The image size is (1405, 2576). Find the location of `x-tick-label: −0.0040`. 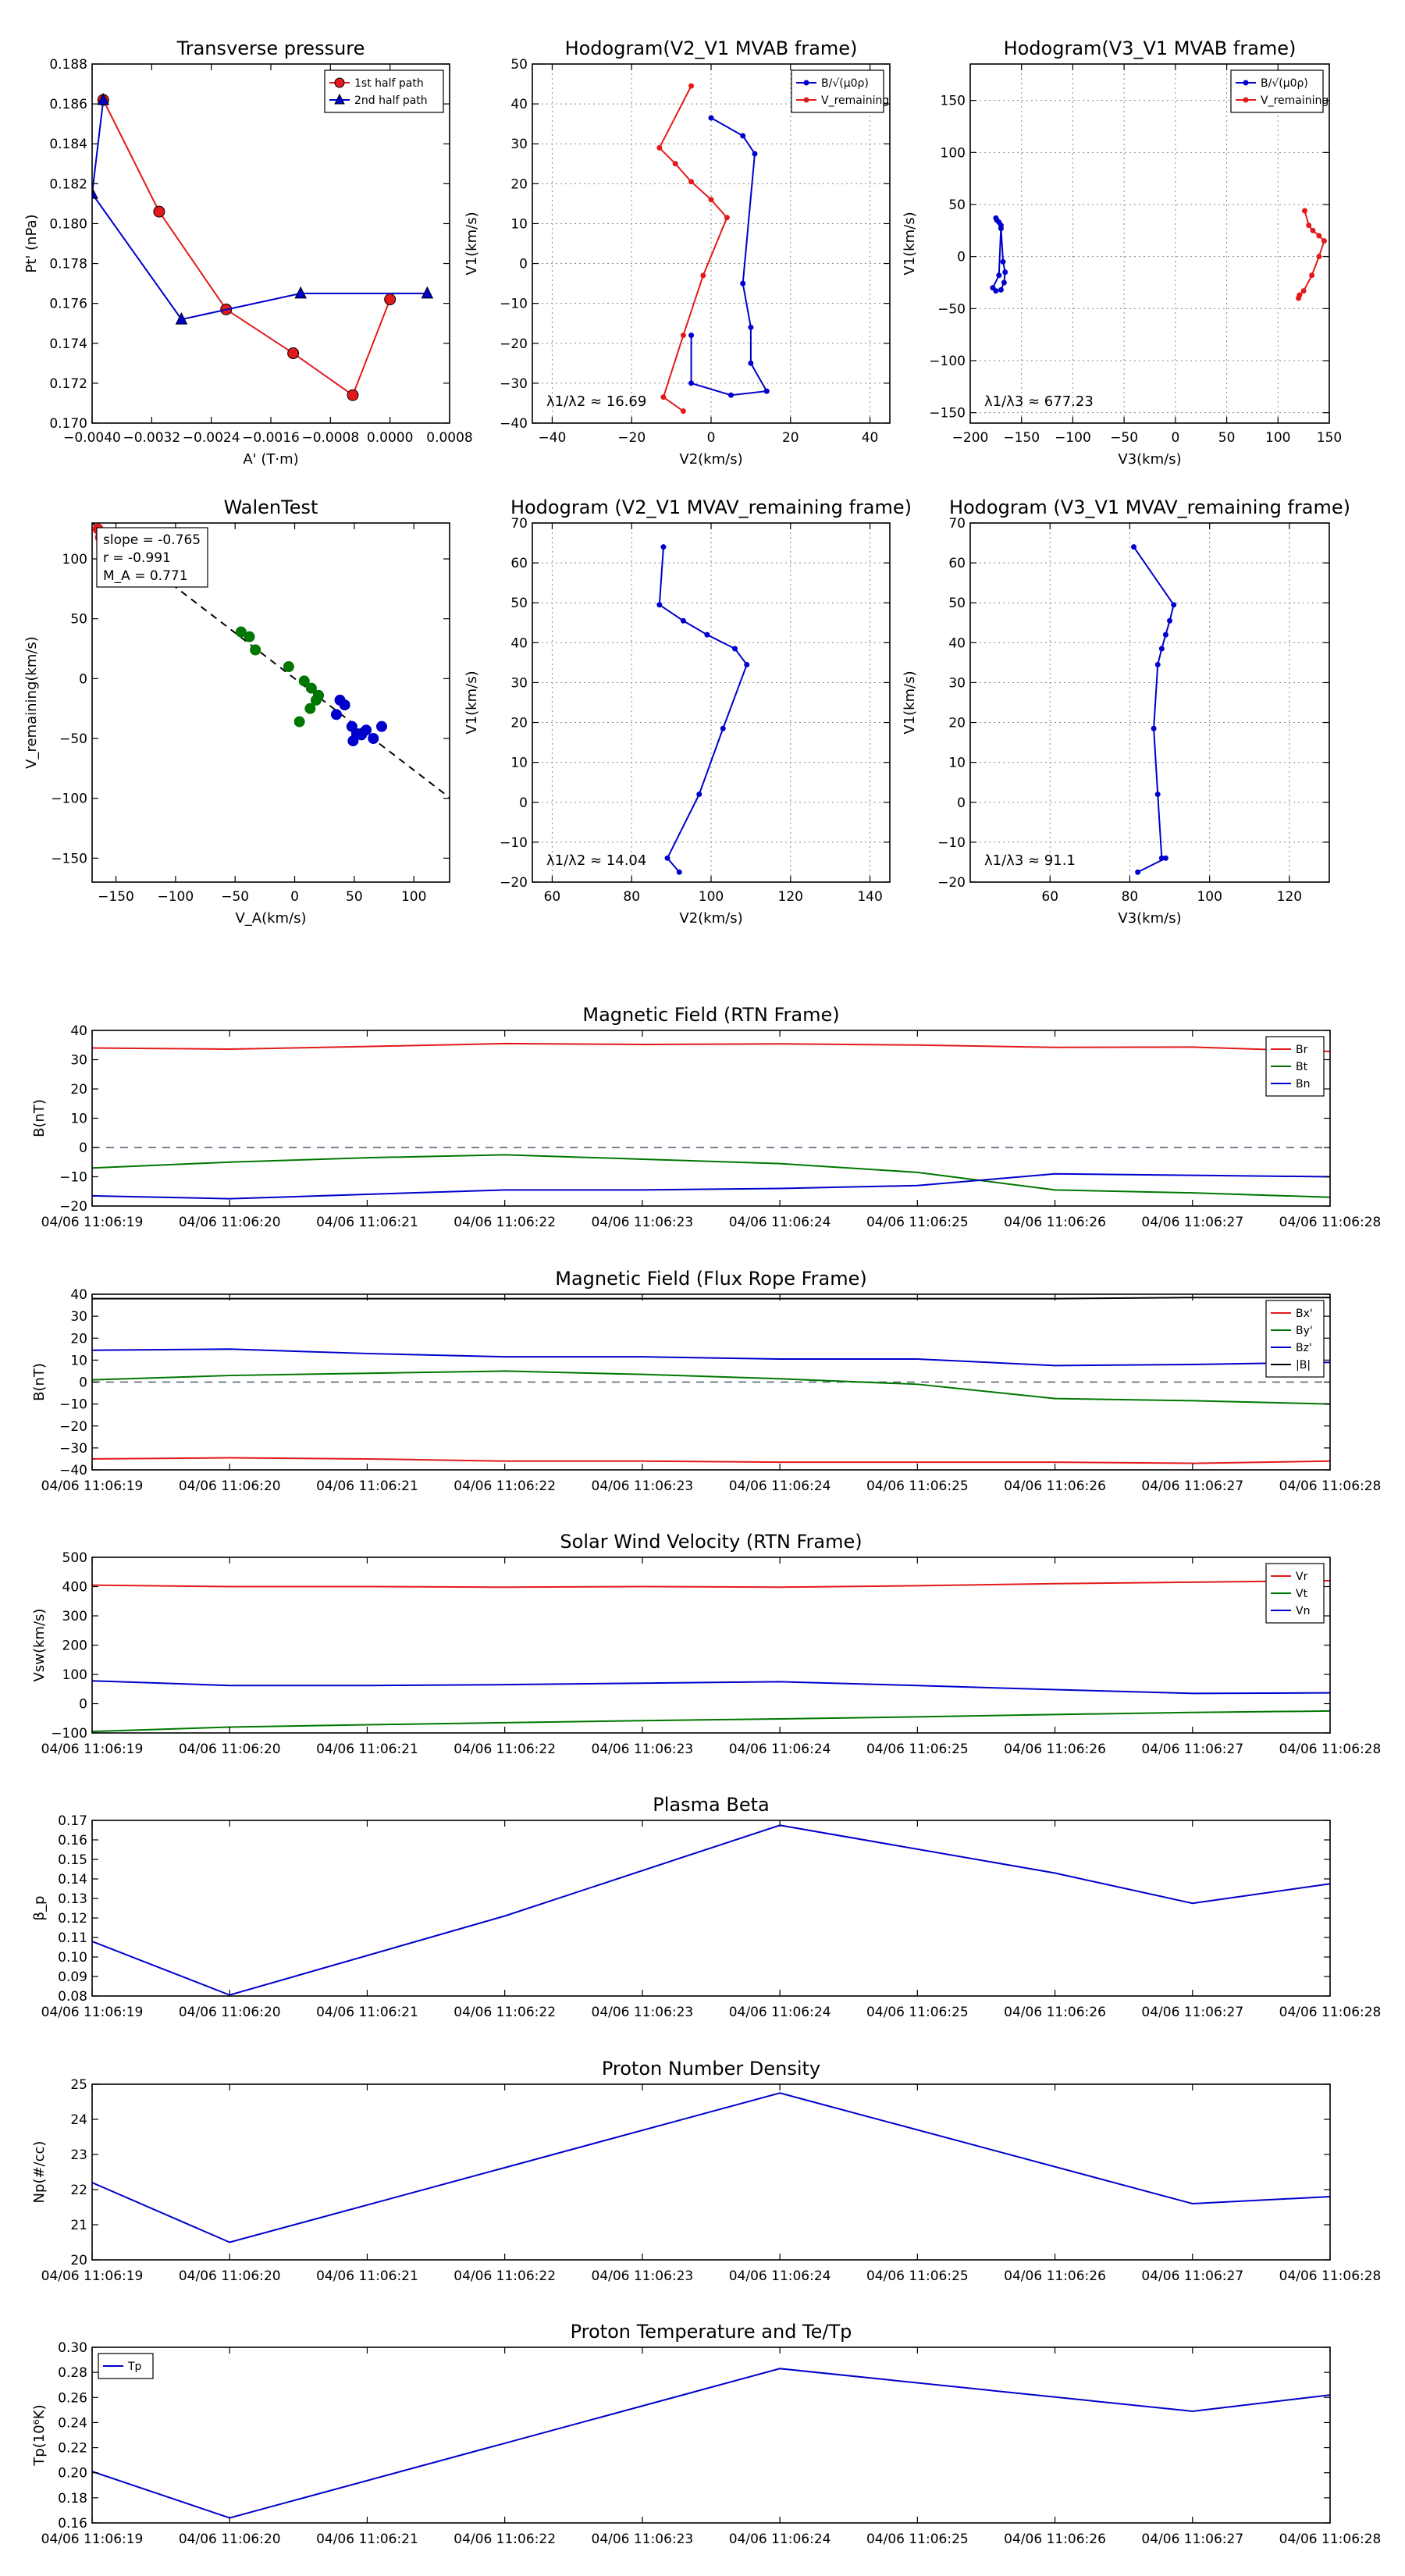

x-tick-label: −0.0040 is located at coordinates (92, 438).